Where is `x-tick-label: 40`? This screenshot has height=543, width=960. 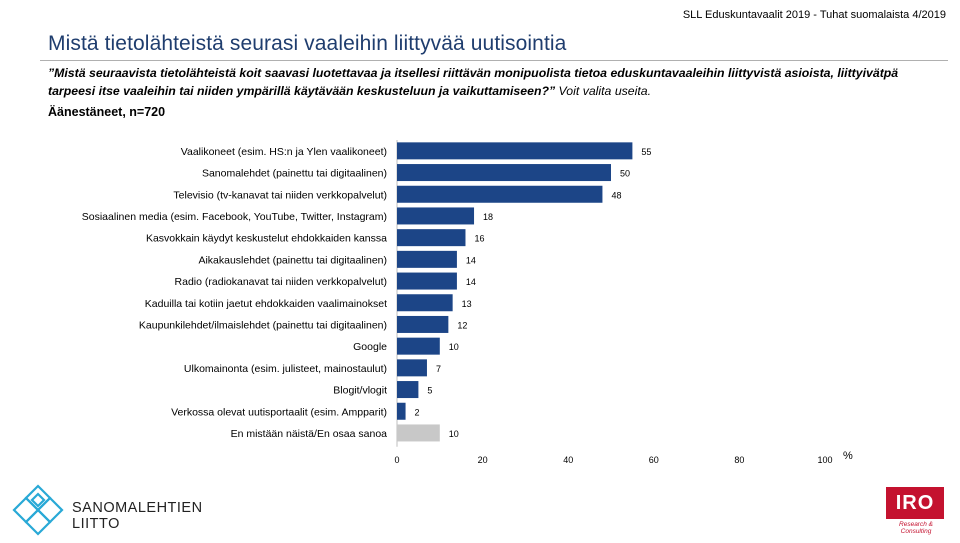 x-tick-label: 40 is located at coordinates (568, 460).